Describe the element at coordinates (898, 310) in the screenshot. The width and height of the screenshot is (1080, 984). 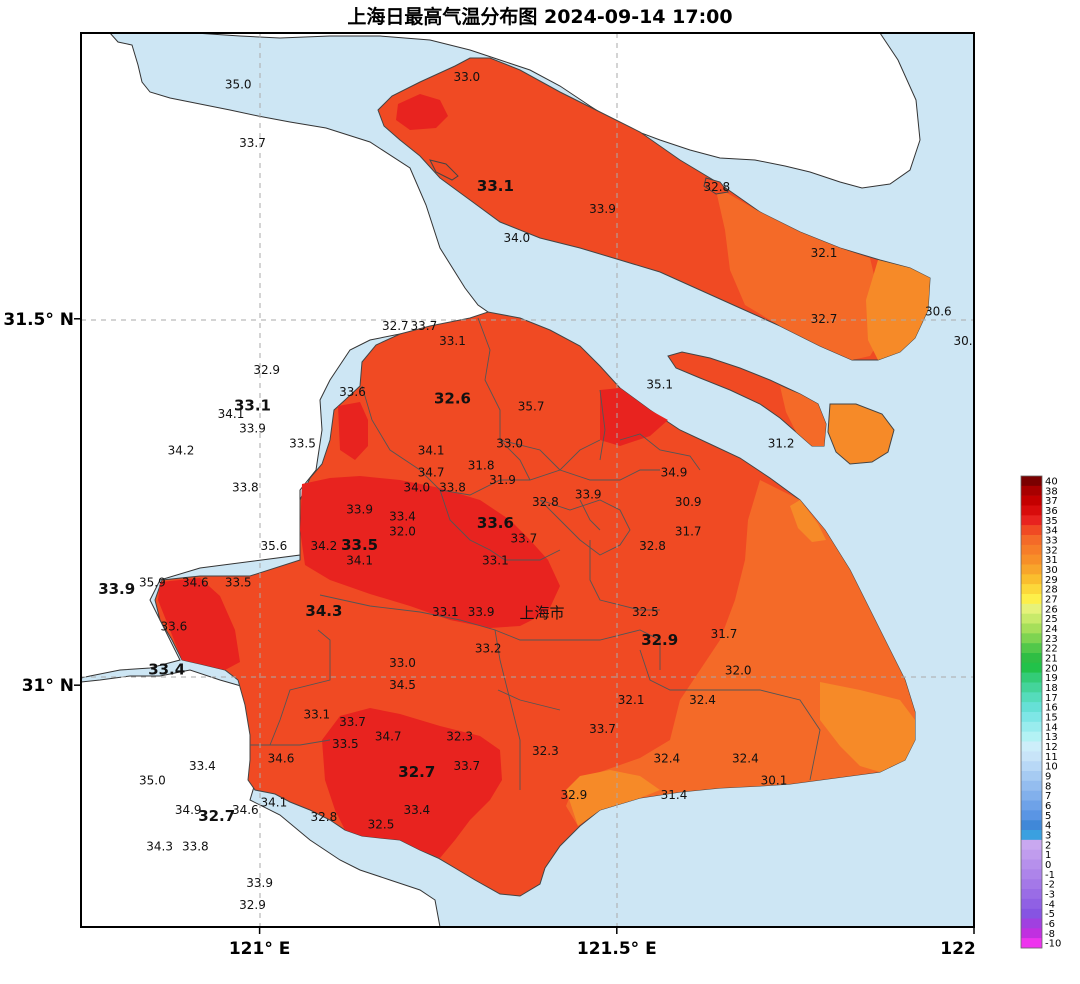
I see `chongming-east-warm-zone` at that location.